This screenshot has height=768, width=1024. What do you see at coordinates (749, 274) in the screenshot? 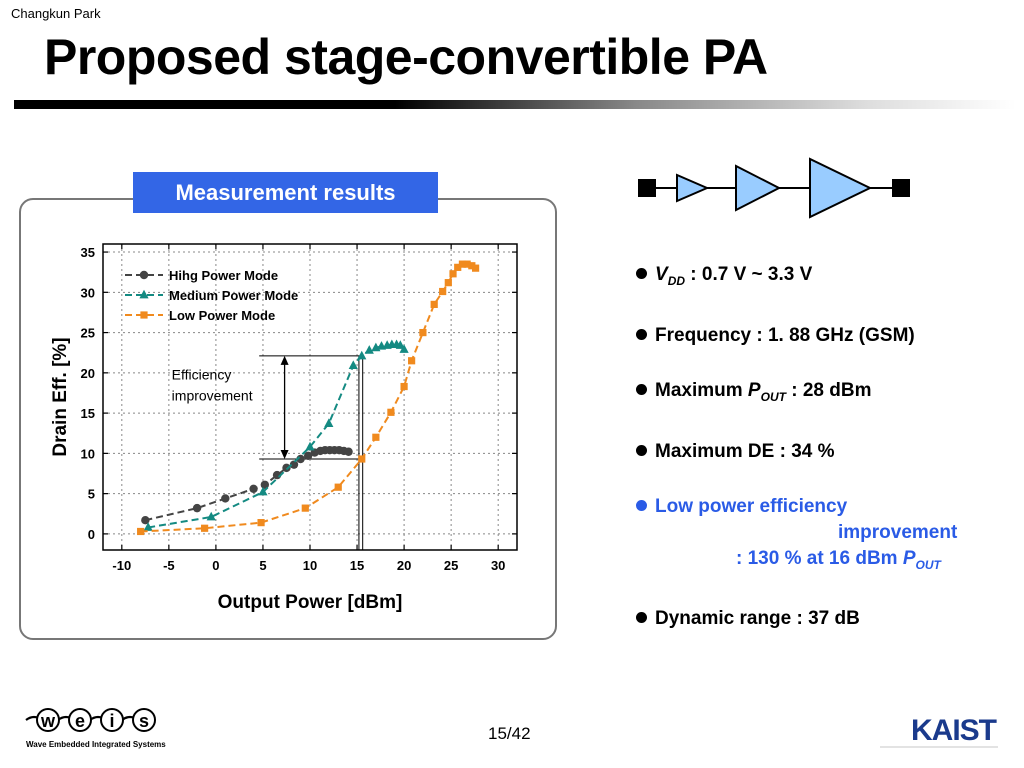
I see `vdd-value: : 0.7 V ~ 3.3 V` at bounding box center [749, 274].